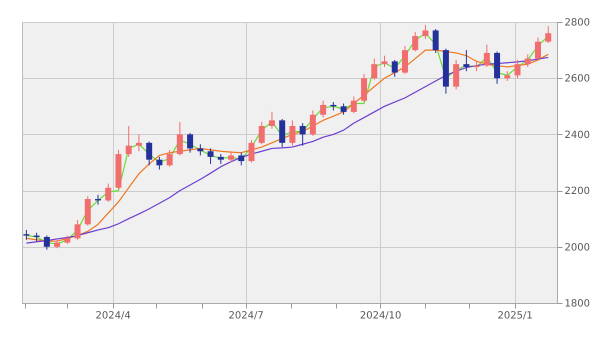 Image resolution: width=600 pixels, height=343 pixels. Describe the element at coordinates (113, 316) in the screenshot. I see `x-tick-label: 2024/4` at that location.